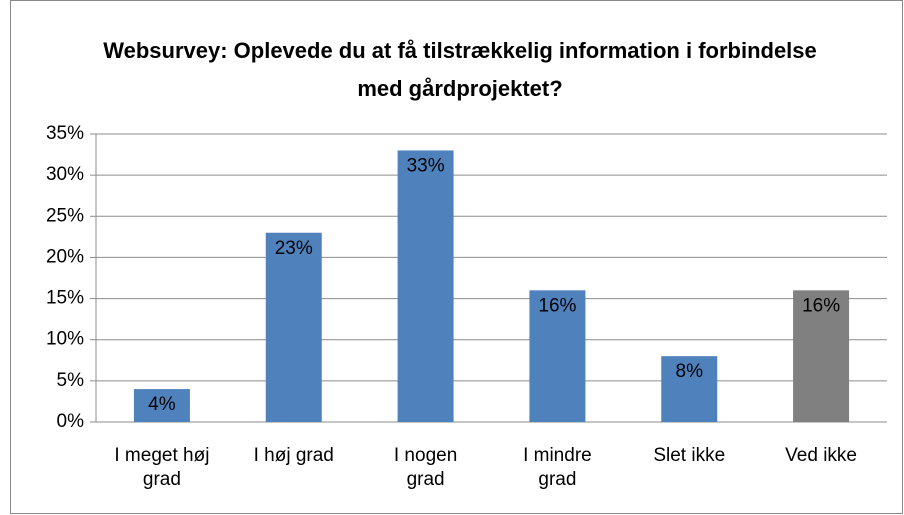 Image resolution: width=904 pixels, height=515 pixels. I want to click on x-tick-label: I nogen grad, so click(425, 467).